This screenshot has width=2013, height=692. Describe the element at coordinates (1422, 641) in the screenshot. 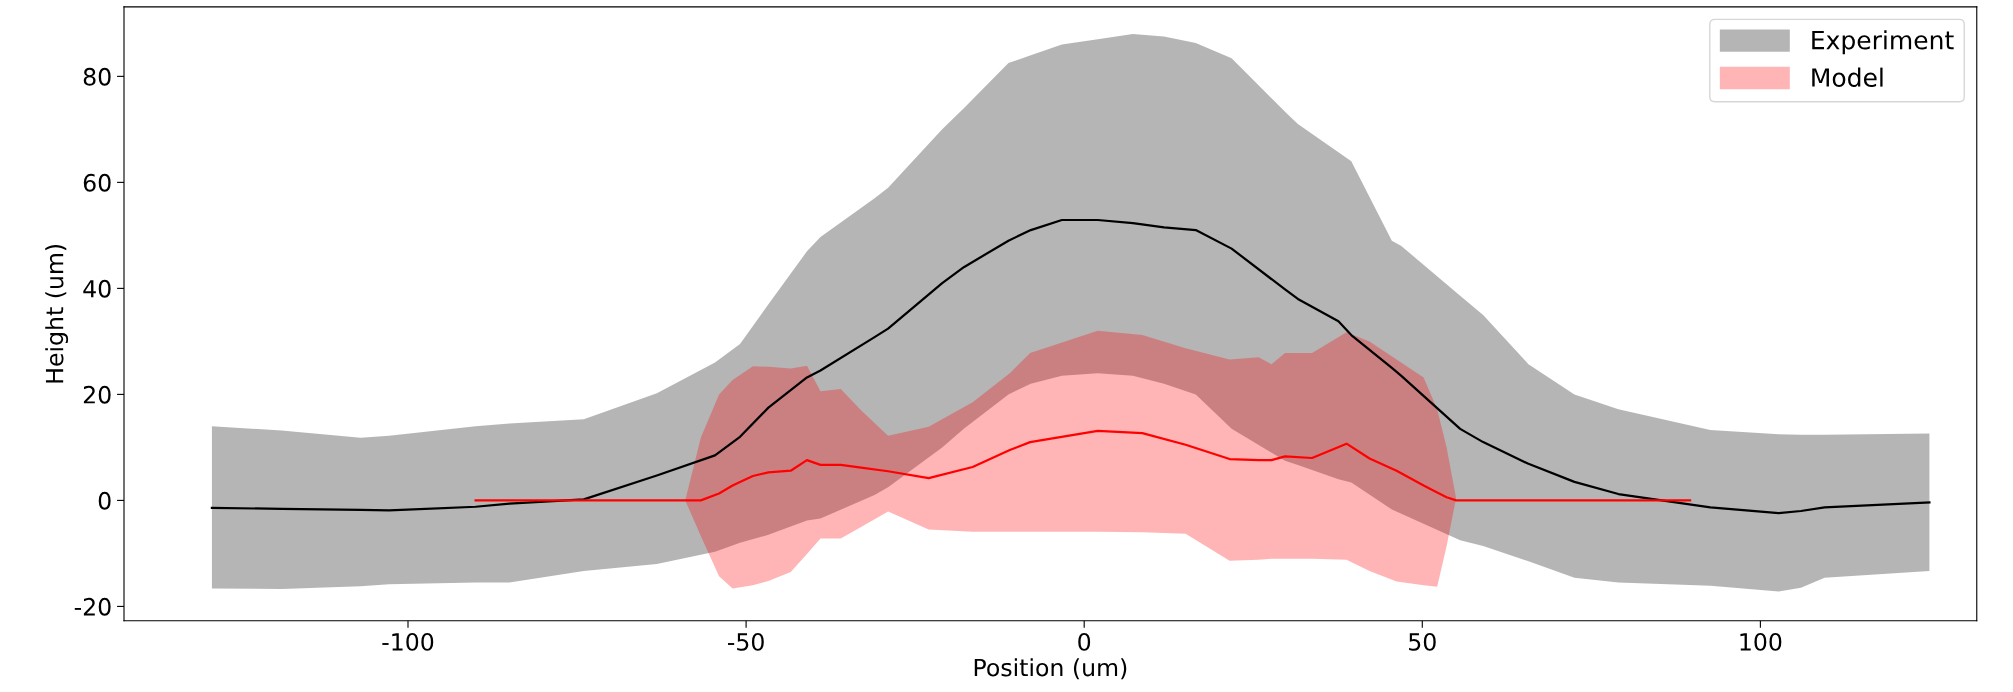

I see `x-tick-label: 50` at that location.